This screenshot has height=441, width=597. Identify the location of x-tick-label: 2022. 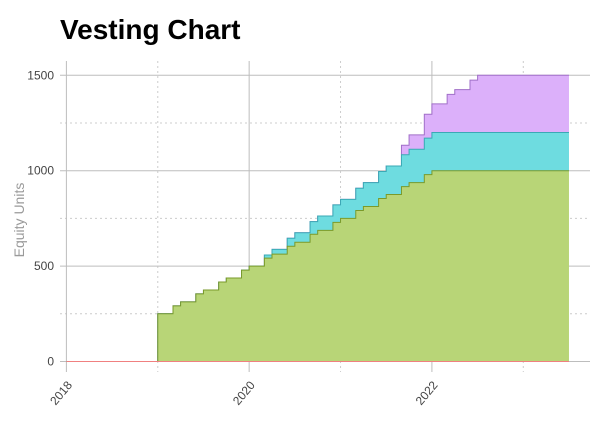
(427, 393).